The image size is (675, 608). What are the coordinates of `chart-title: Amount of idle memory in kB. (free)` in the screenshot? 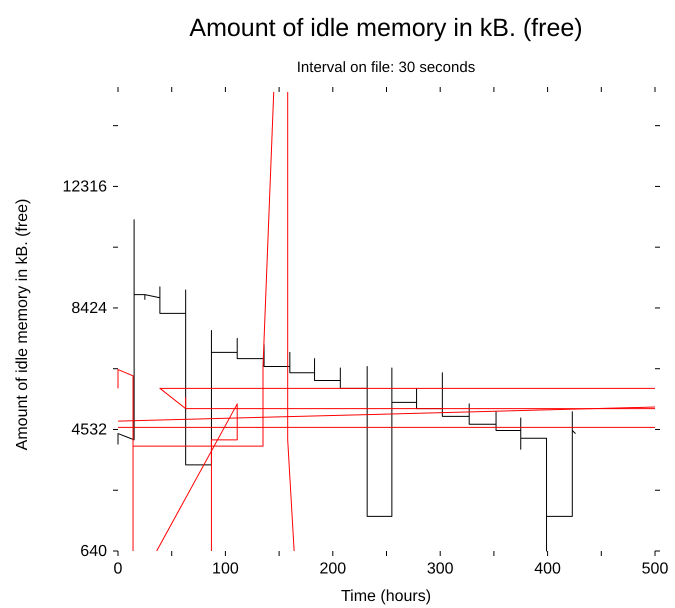 It's located at (386, 28).